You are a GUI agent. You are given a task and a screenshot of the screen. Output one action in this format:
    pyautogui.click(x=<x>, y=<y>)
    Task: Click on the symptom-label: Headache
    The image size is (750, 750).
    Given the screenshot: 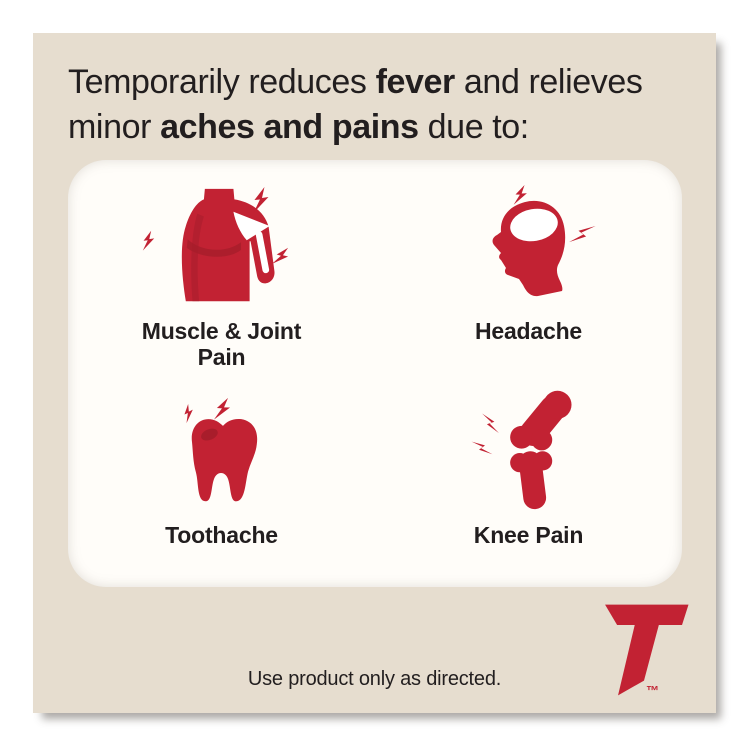 What is the action you would take?
    pyautogui.click(x=528, y=331)
    